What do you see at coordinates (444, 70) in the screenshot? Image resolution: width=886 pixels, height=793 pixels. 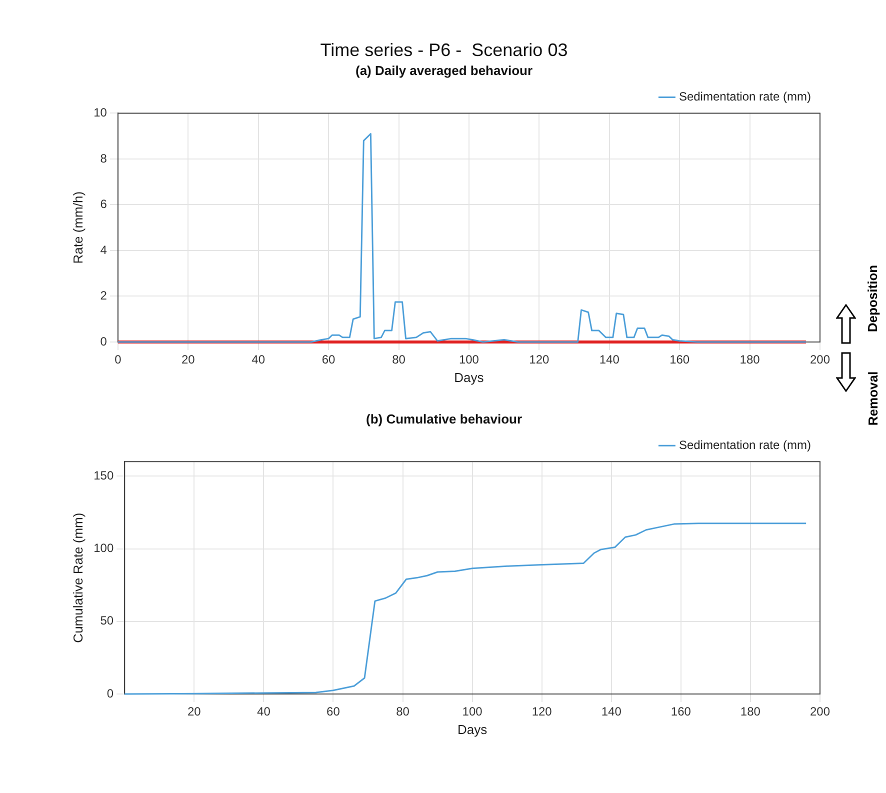 I see `chart-subtitle: (a) Daily averaged behaviour` at bounding box center [444, 70].